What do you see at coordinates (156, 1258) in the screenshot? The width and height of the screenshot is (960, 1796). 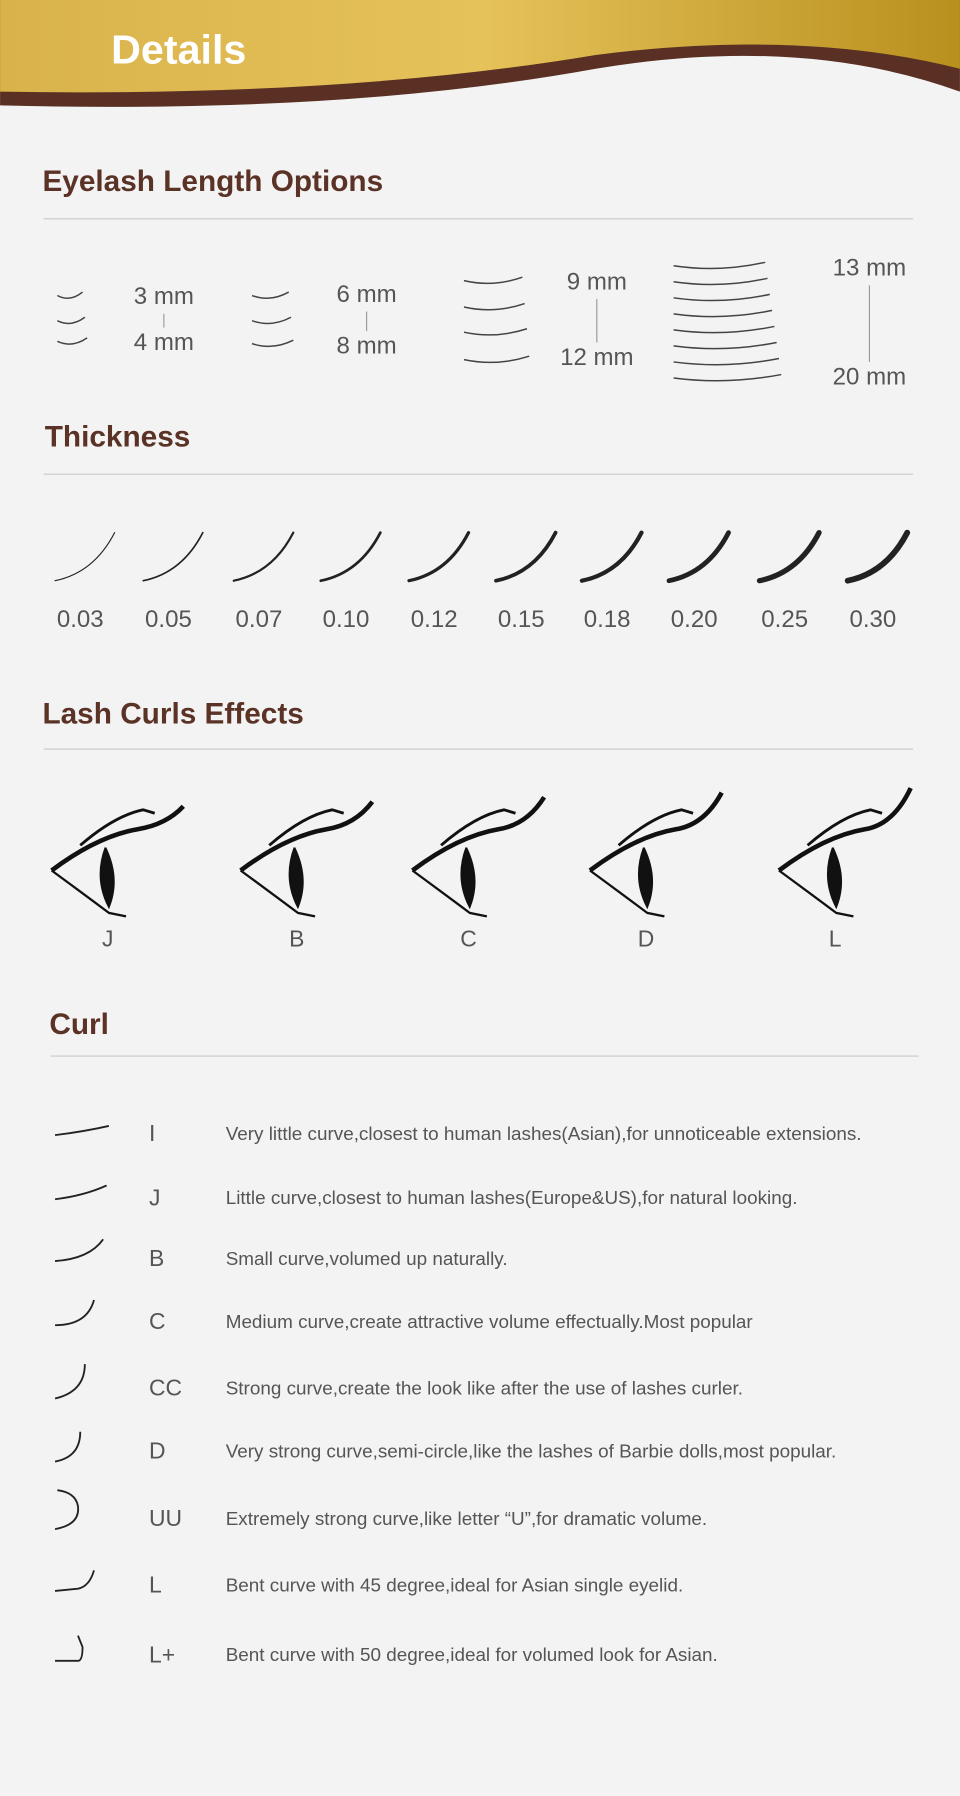 I see `curl-type: B` at bounding box center [156, 1258].